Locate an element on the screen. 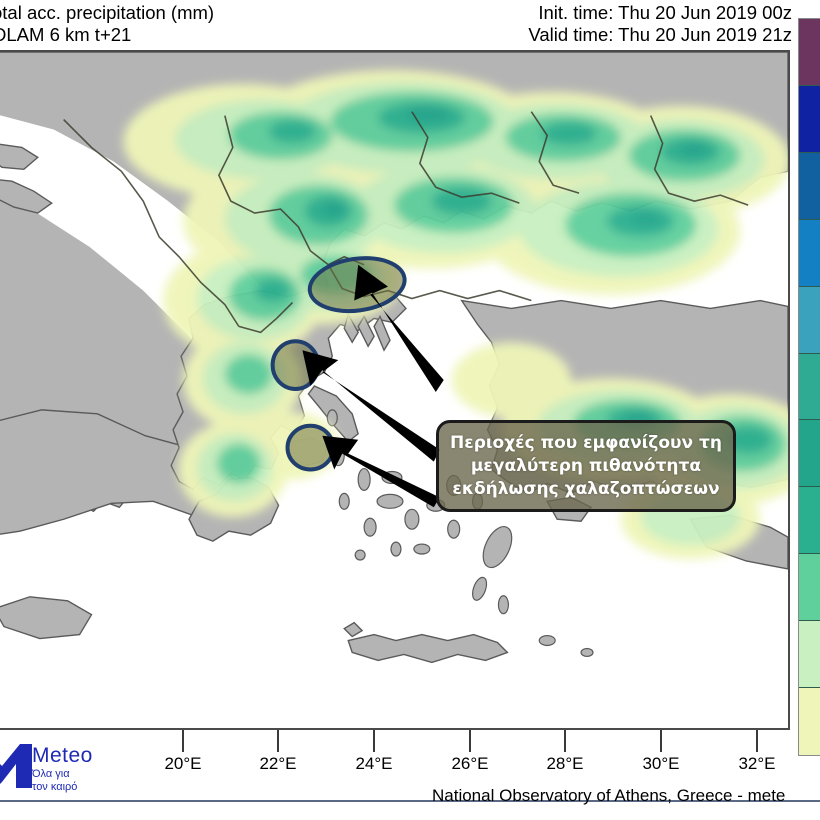  annotation-arrow-group is located at coordinates (373, 386).